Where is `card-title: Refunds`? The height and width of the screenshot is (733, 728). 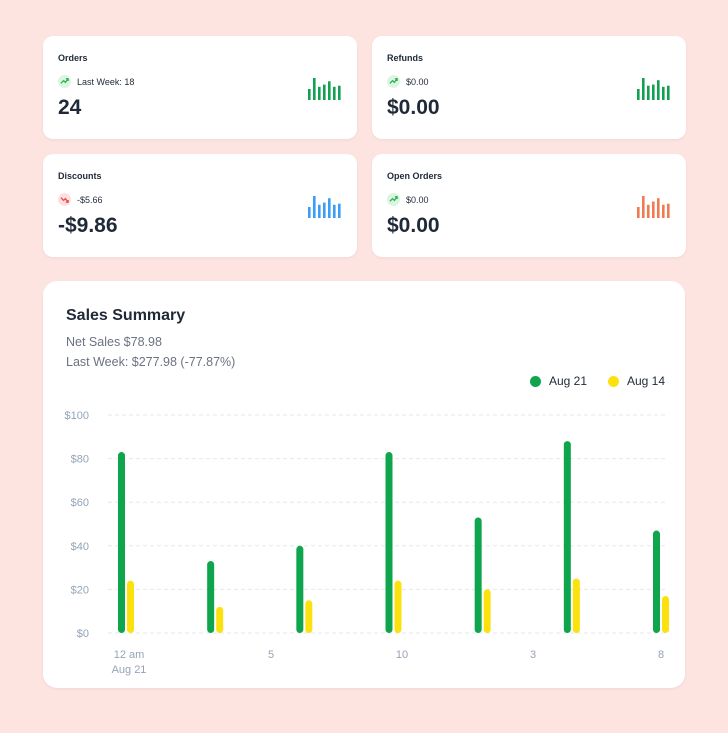
card-title: Refunds is located at coordinates (405, 58).